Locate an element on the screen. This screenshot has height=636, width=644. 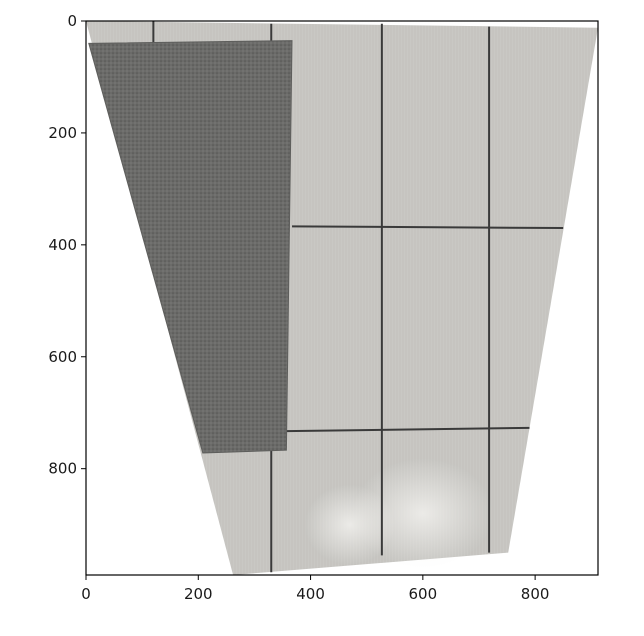
light-glare is located at coordinates (349, 524).